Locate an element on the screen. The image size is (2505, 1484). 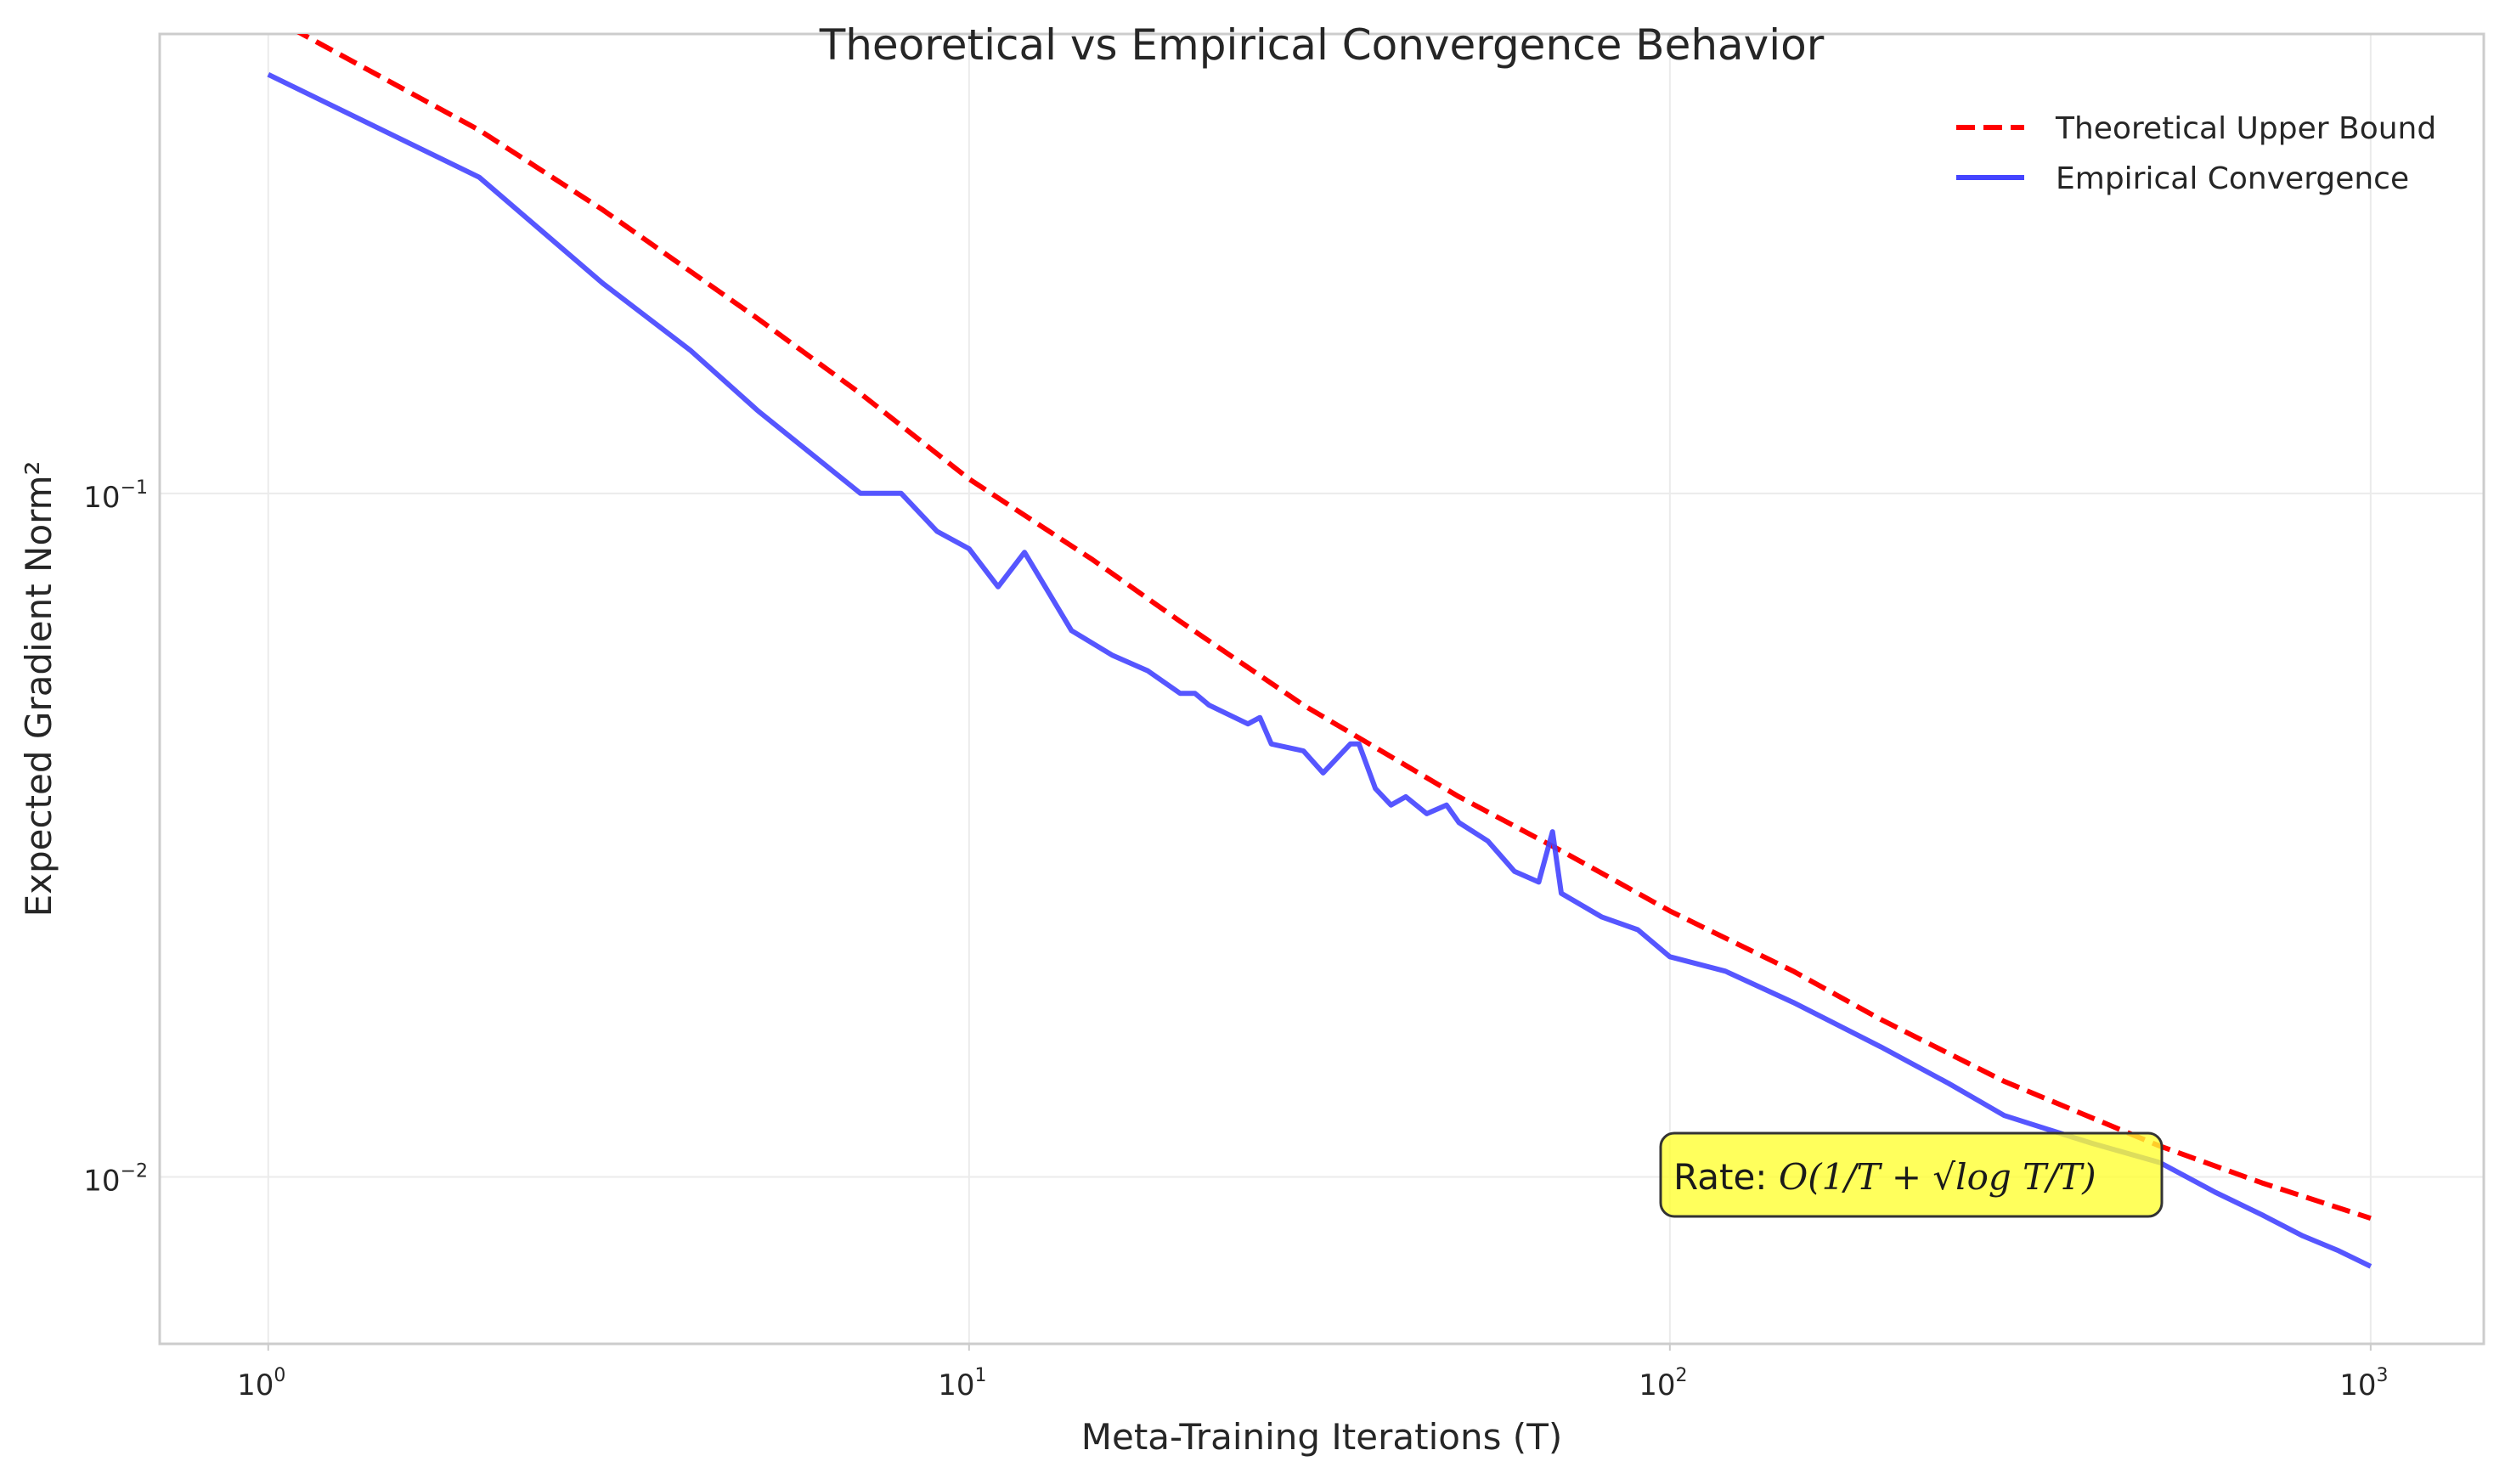
x-tick-label: 10¹ is located at coordinates (962, 1383).